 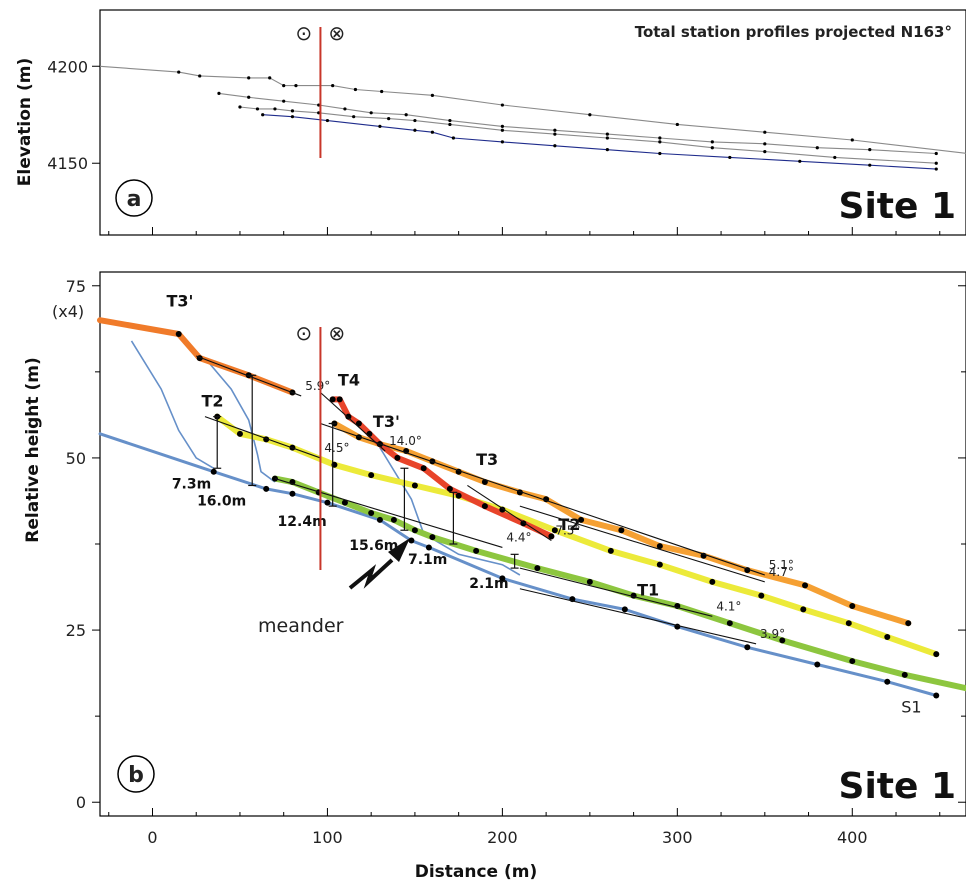 What do you see at coordinates (303, 333) in the screenshot?
I see `panel-b-fault-out-of-page-symbol: ⊙` at bounding box center [303, 333].